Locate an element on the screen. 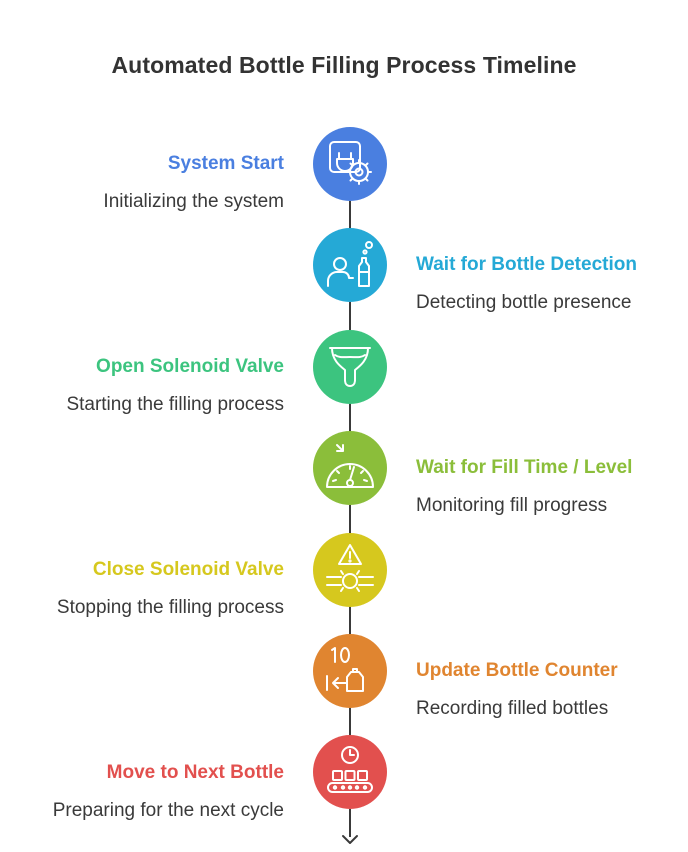 Image resolution: width=688 pixels, height=852 pixels. step-description-fill-level: Monitoring fill progress is located at coordinates (512, 505).